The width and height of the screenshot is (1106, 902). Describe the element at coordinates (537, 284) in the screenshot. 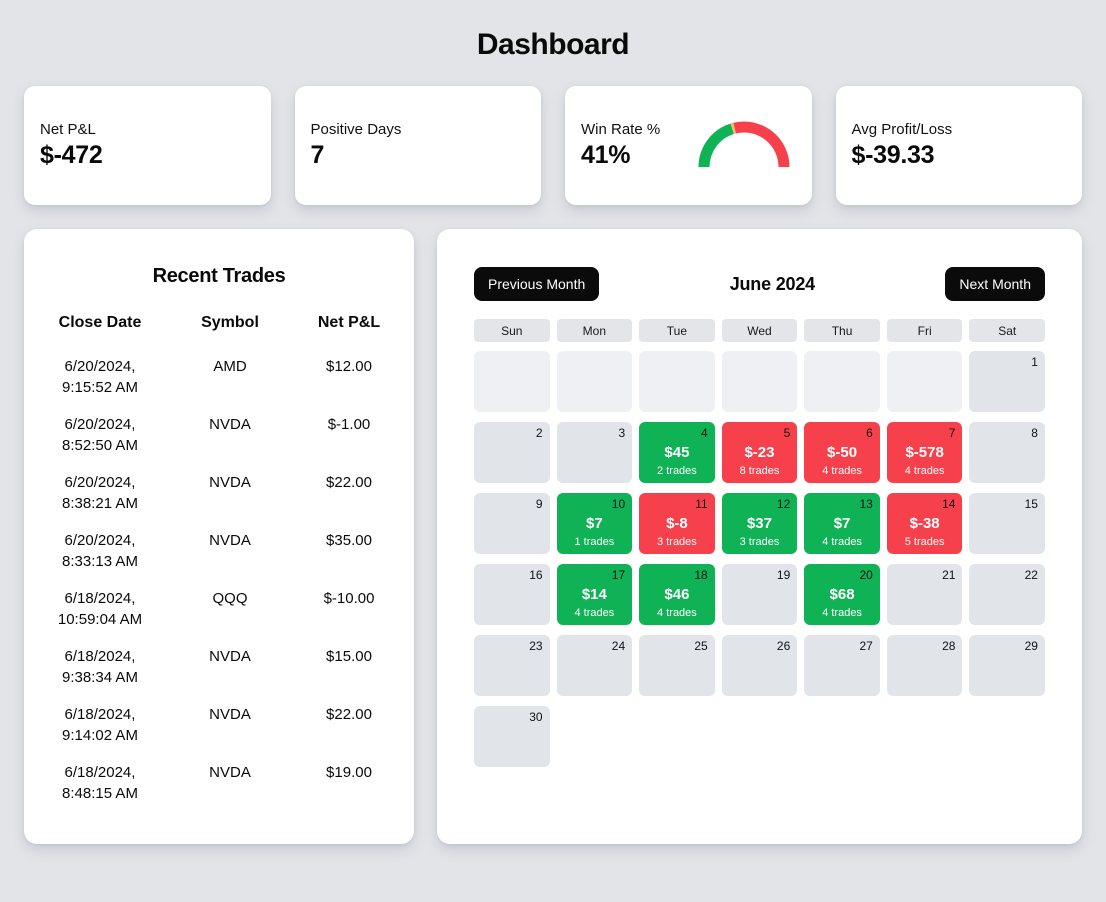

I see `previous-month-button: Previous Month` at that location.